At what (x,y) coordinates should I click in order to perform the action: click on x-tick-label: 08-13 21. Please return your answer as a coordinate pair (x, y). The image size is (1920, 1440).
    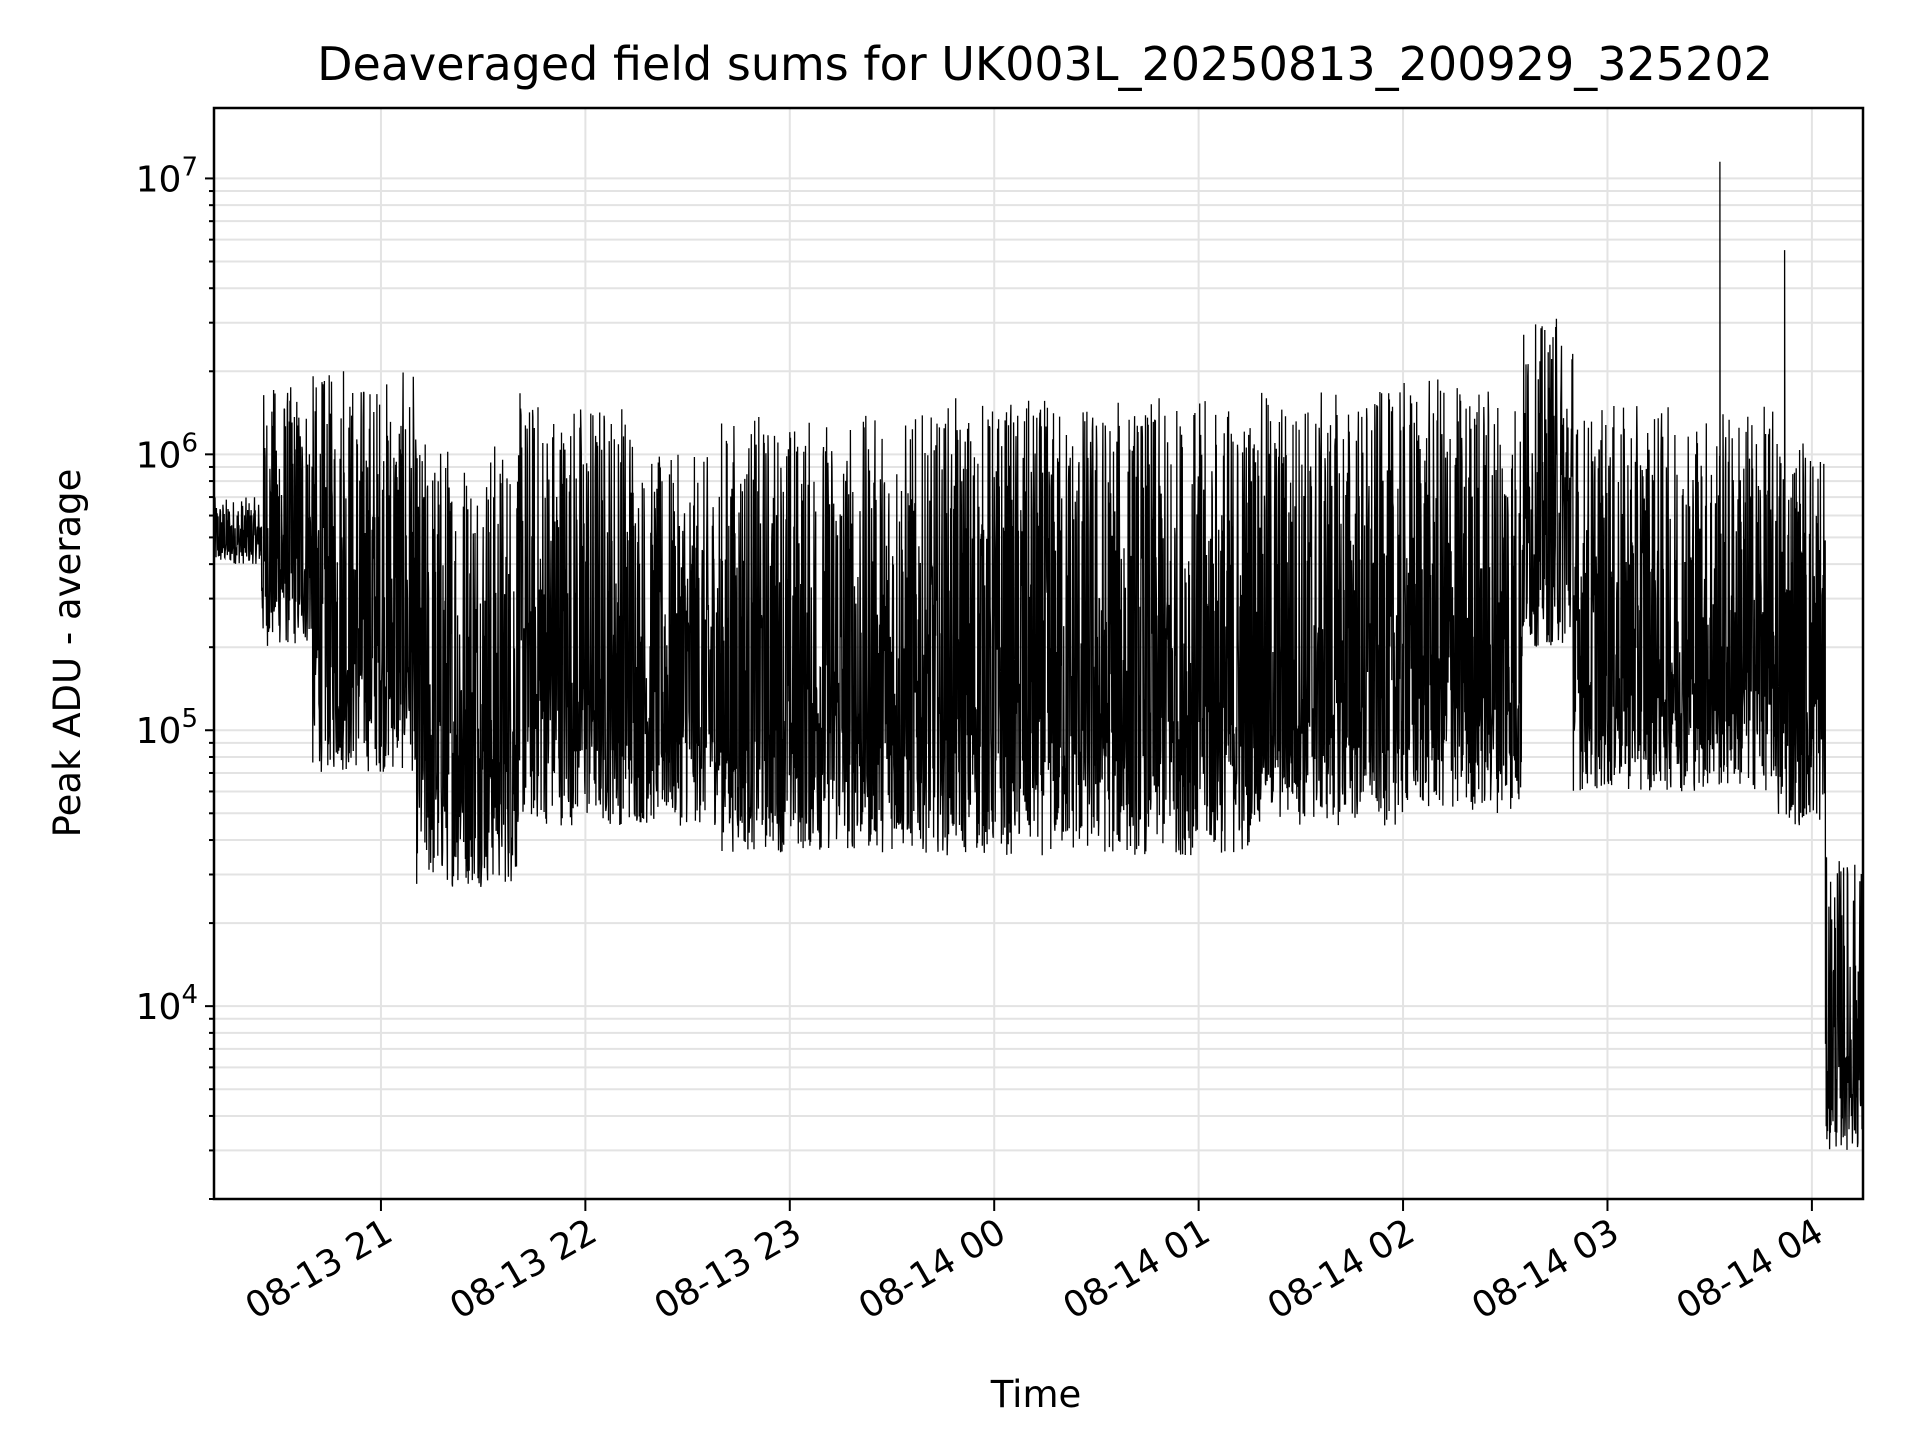
    Looking at the image, I should click on (319, 1269).